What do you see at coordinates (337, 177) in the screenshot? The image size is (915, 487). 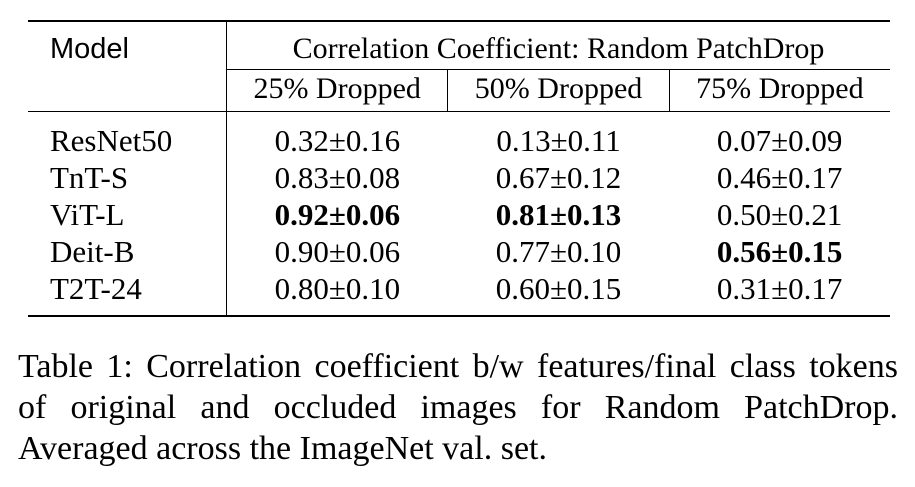 I see `cell-value: 0.83±0.08` at bounding box center [337, 177].